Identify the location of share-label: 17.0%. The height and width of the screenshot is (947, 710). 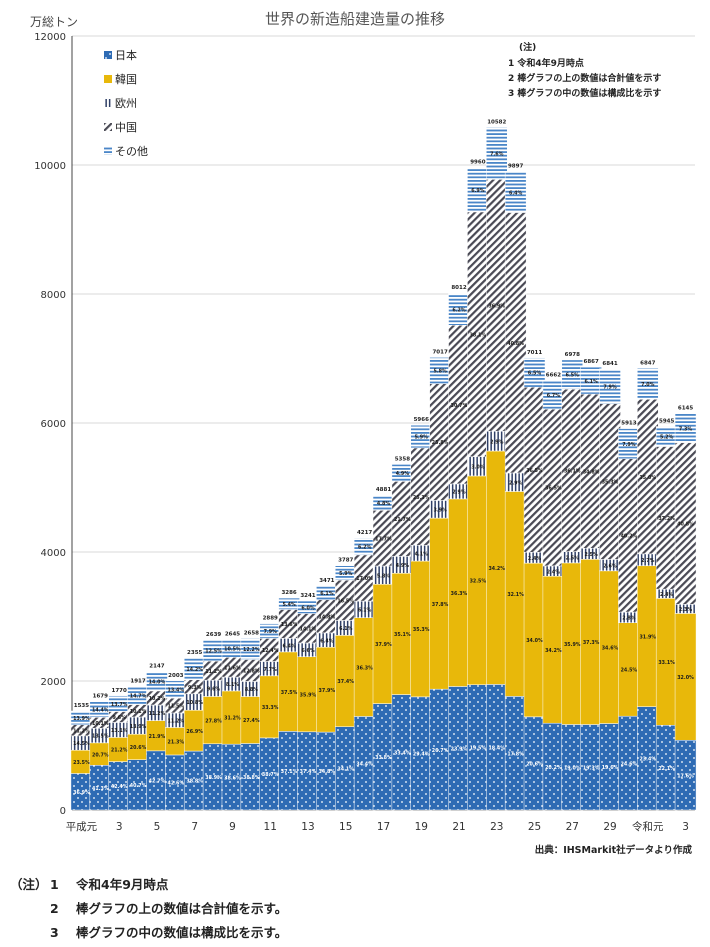
(364, 579).